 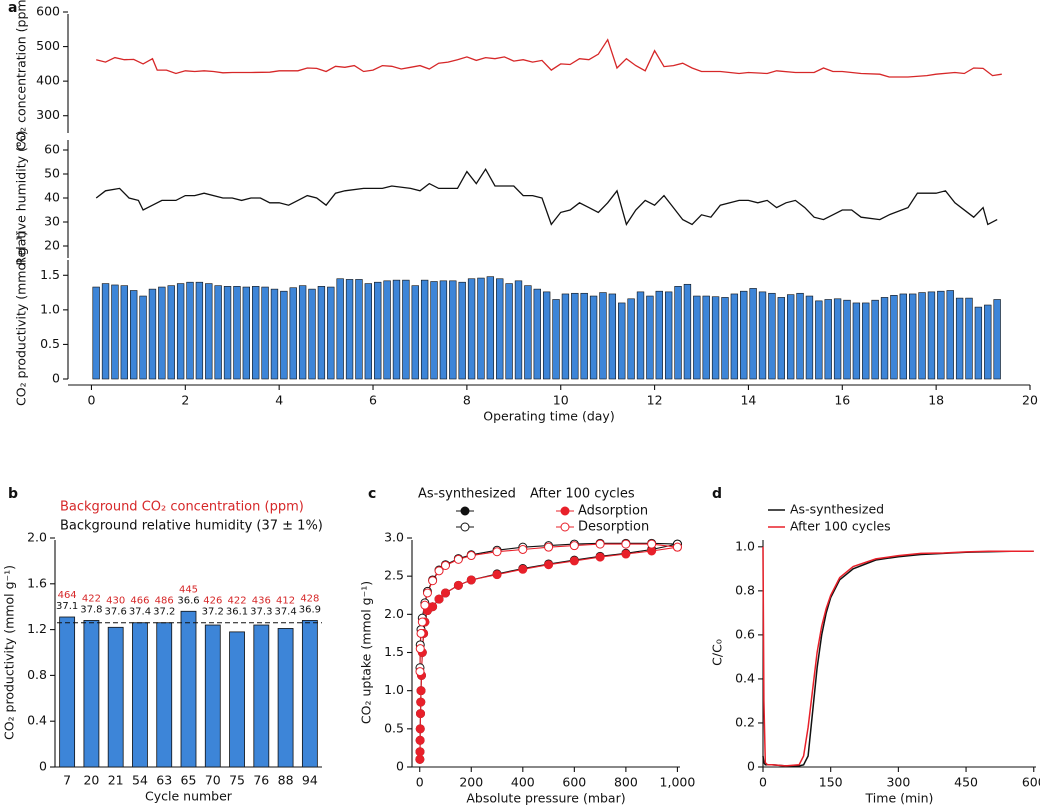 What do you see at coordinates (310, 609) in the screenshot?
I see `rh-label: 36.9` at bounding box center [310, 609].